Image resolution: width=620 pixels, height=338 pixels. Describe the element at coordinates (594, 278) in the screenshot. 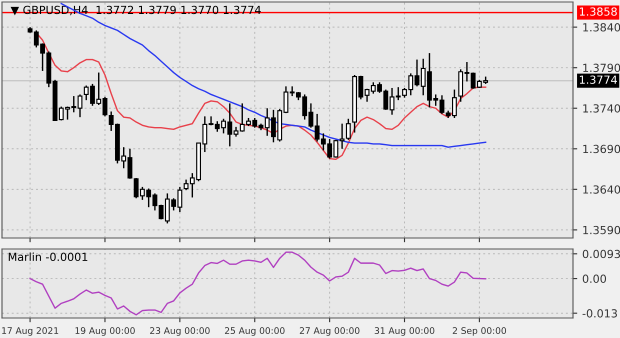

I see `y-tick-label: 0.00` at that location.